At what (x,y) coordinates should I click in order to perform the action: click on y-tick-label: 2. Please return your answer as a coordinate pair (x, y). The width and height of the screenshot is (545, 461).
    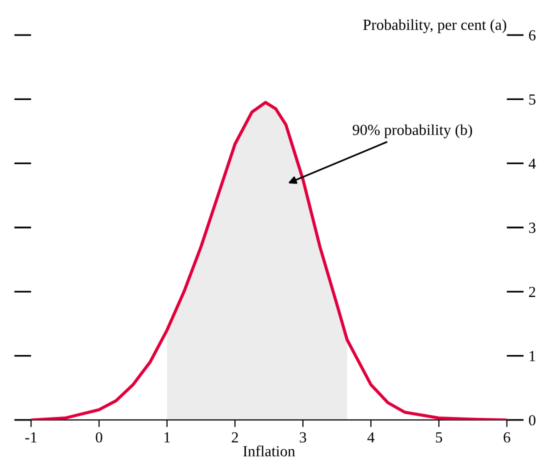
    Looking at the image, I should click on (532, 291).